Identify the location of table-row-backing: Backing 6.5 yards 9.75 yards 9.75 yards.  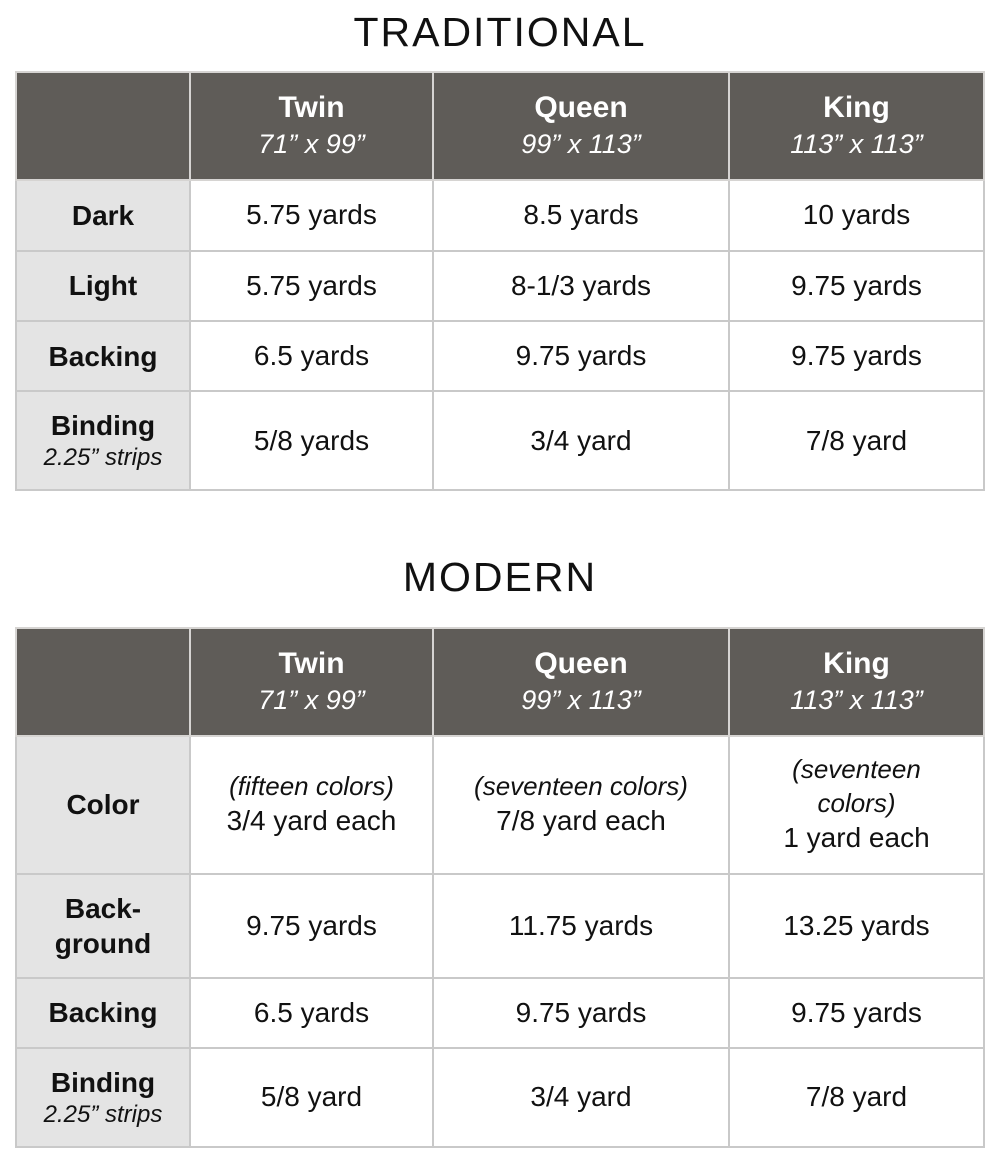
(500, 1013).